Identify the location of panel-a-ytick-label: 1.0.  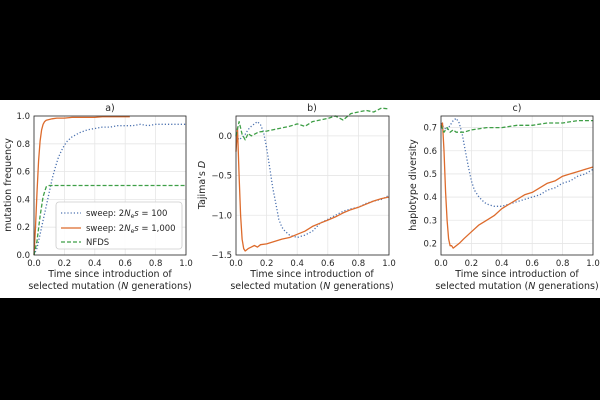
(23, 117).